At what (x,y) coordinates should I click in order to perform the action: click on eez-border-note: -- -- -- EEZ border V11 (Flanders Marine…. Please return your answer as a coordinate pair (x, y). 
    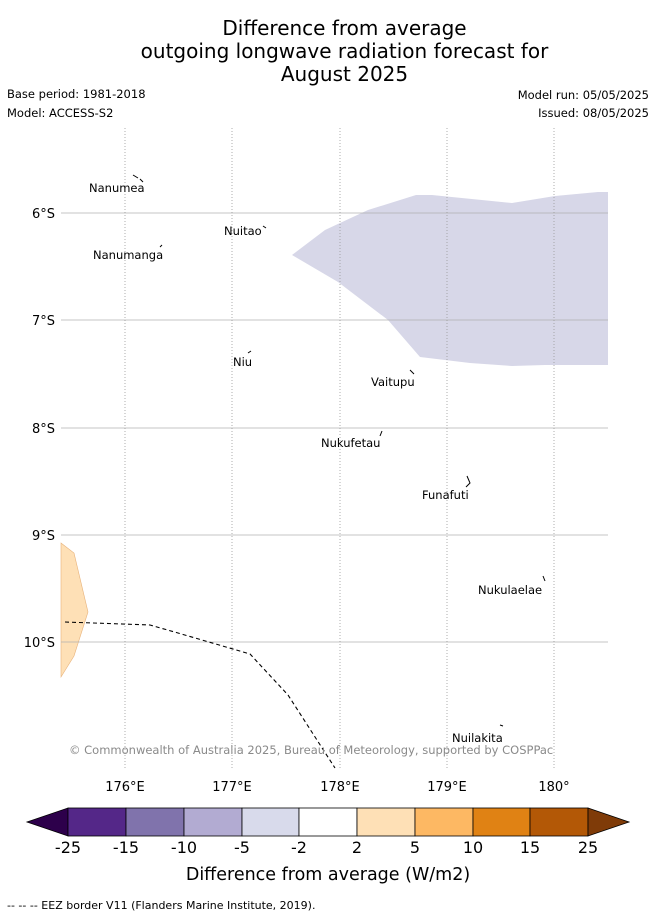
    Looking at the image, I should click on (161, 905).